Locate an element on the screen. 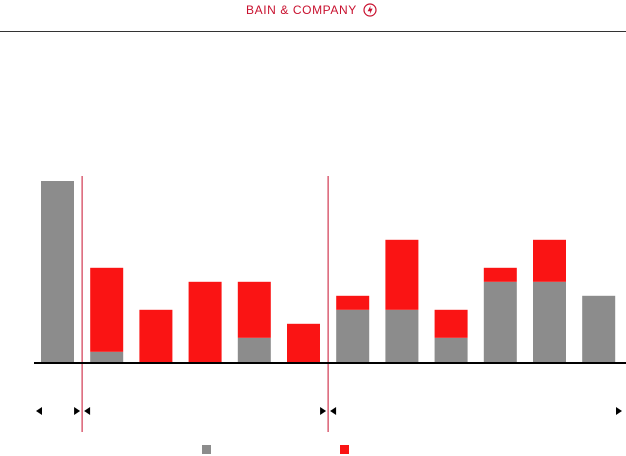 The width and height of the screenshot is (626, 456). logo-text: BAIN & COMPANY is located at coordinates (301, 10).